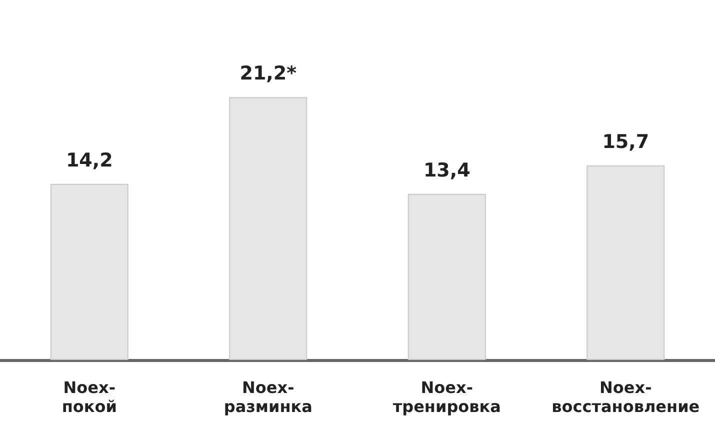  Describe the element at coordinates (268, 397) in the screenshot. I see `x-tick-label: Noex- разминка` at that location.